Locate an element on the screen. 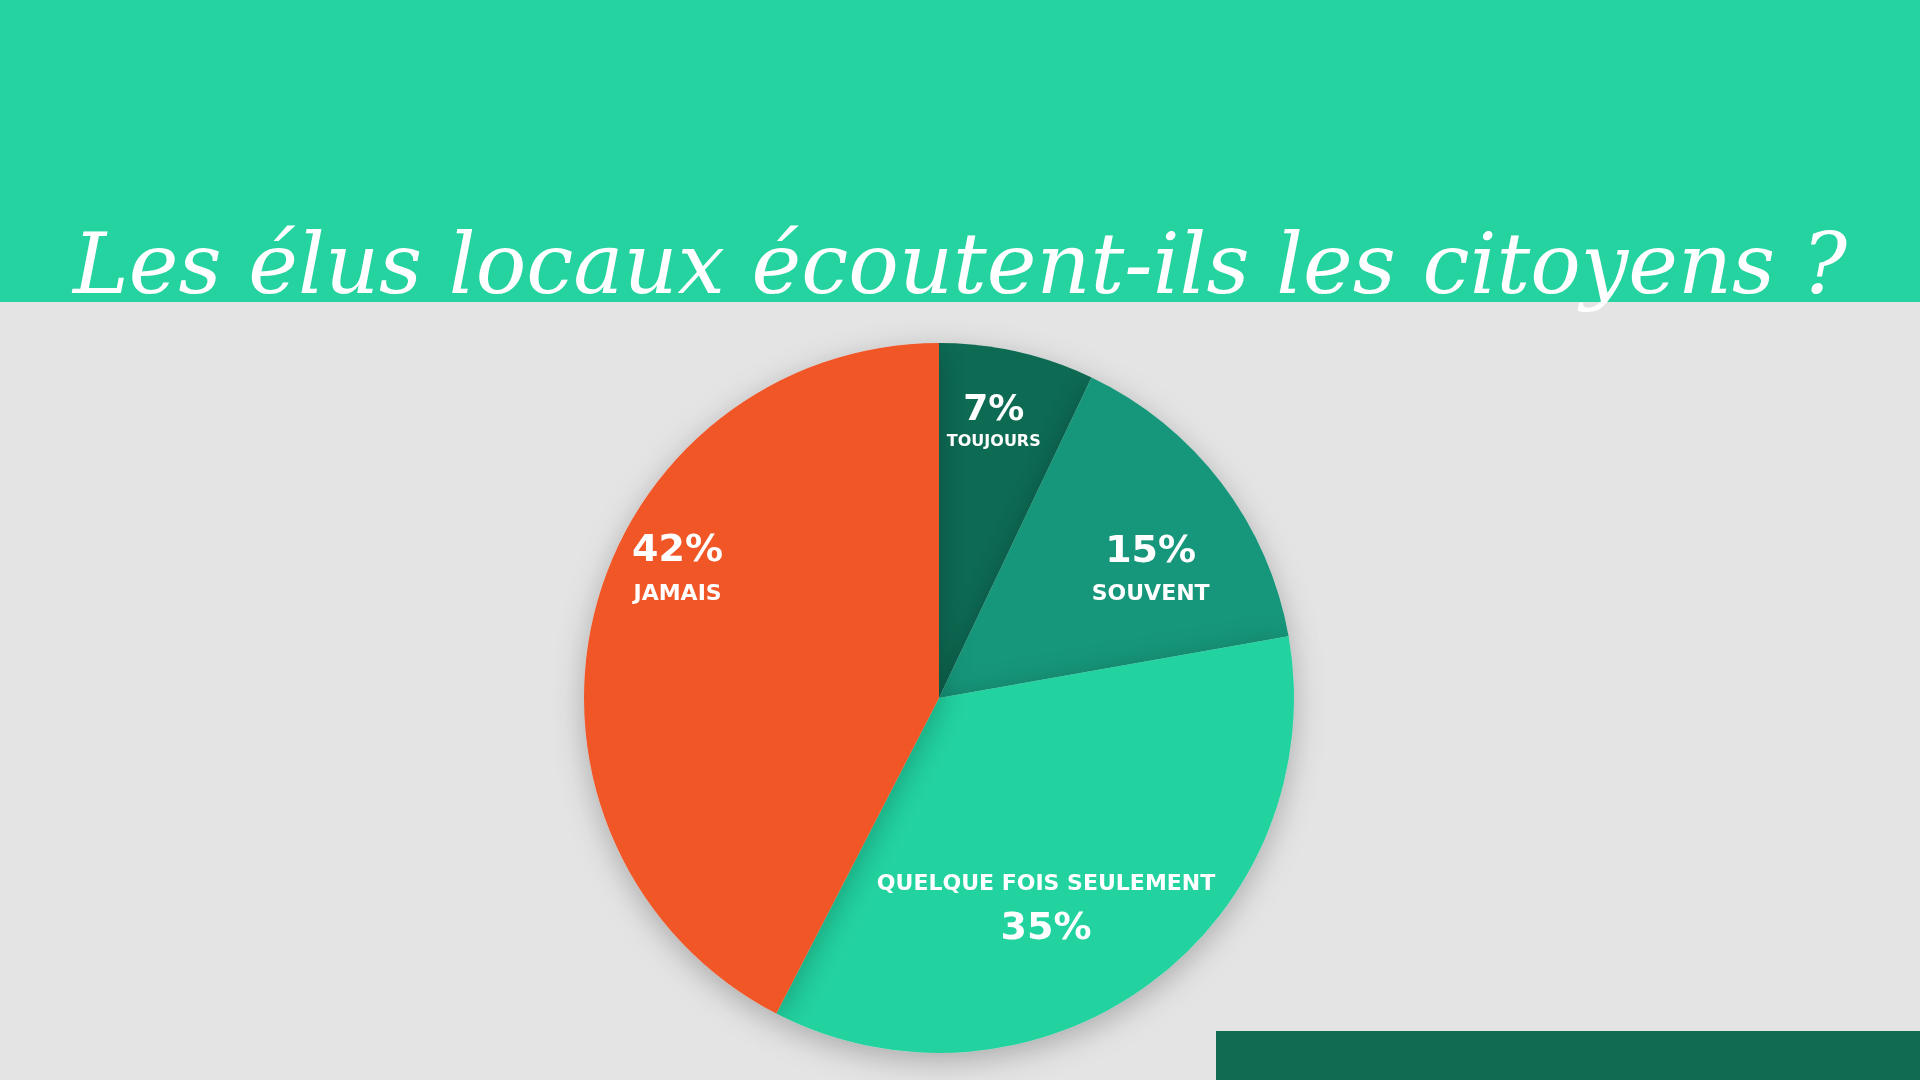 The height and width of the screenshot is (1080, 1920). data-label: 7% is located at coordinates (994, 408).